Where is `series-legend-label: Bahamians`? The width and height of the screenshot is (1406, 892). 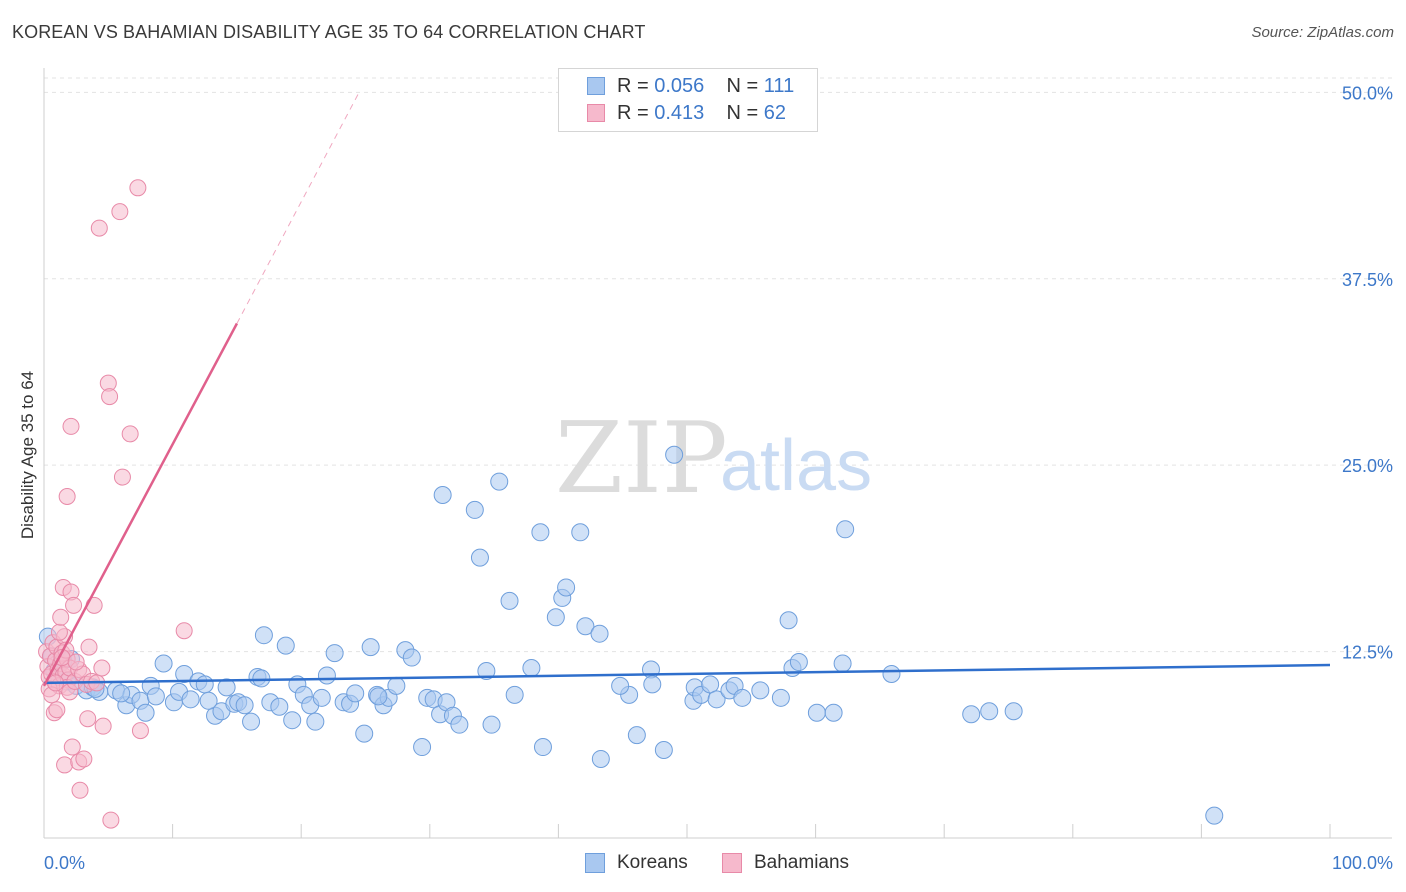 series-legend-label: Bahamians is located at coordinates (802, 862).